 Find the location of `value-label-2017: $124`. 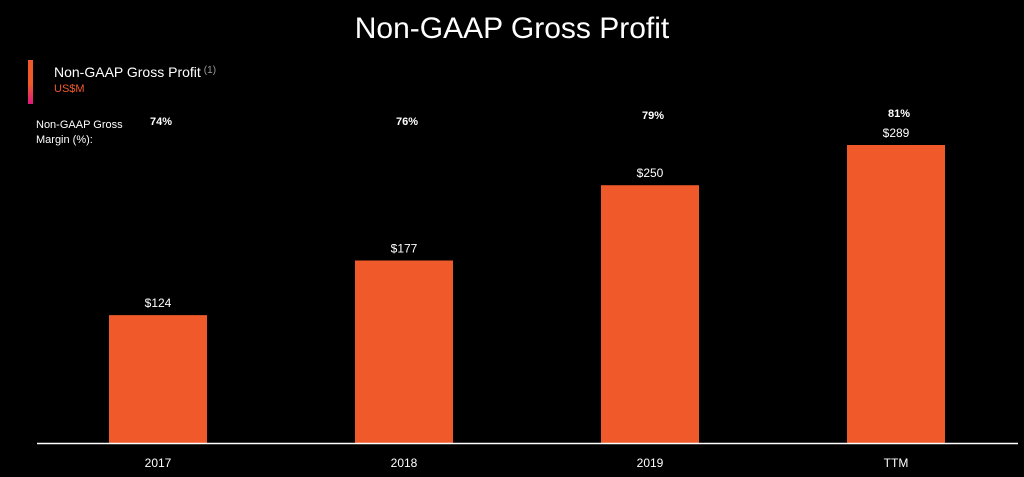

value-label-2017: $124 is located at coordinates (158, 303).